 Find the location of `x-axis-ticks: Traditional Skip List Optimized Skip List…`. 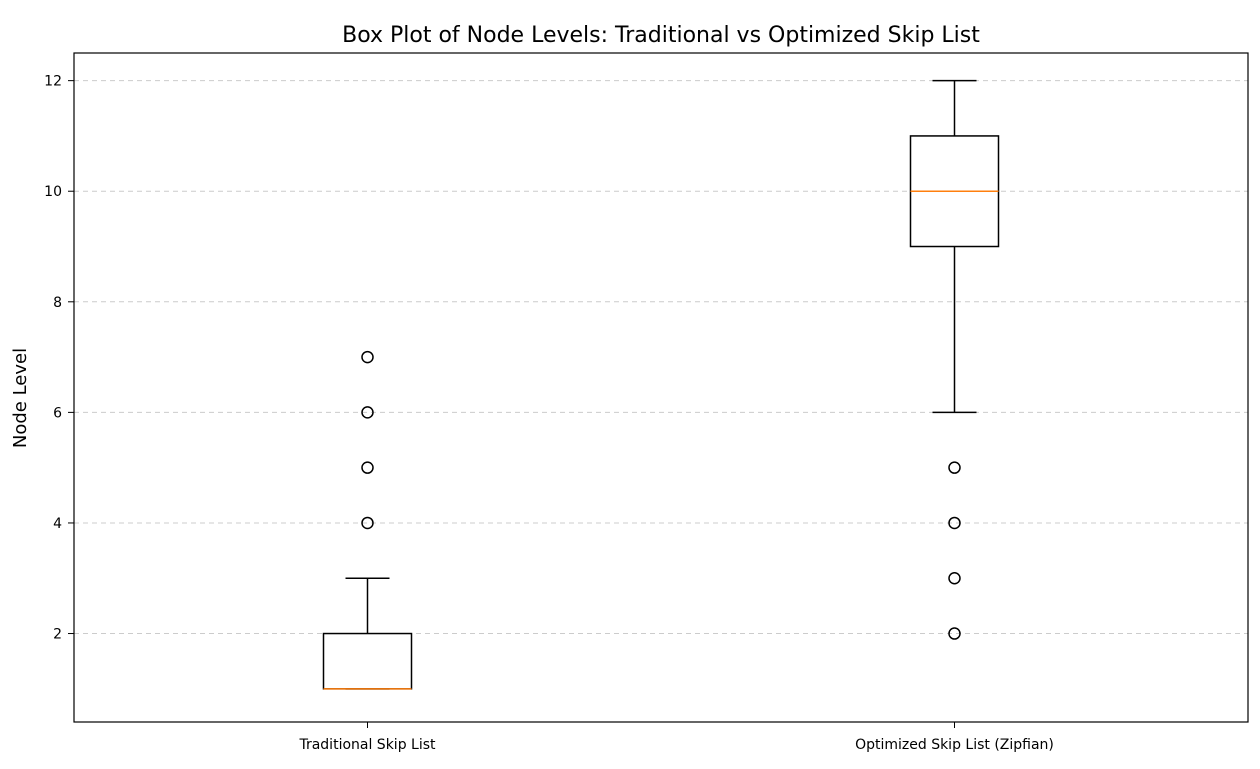

x-axis-ticks: Traditional Skip List Optimized Skip List… is located at coordinates (676, 737).